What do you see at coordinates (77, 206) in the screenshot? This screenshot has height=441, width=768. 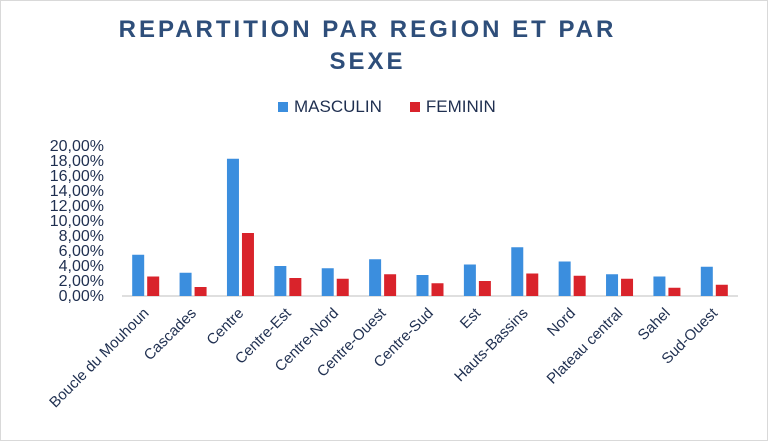 I see `y-tick-label: 12,00%` at bounding box center [77, 206].